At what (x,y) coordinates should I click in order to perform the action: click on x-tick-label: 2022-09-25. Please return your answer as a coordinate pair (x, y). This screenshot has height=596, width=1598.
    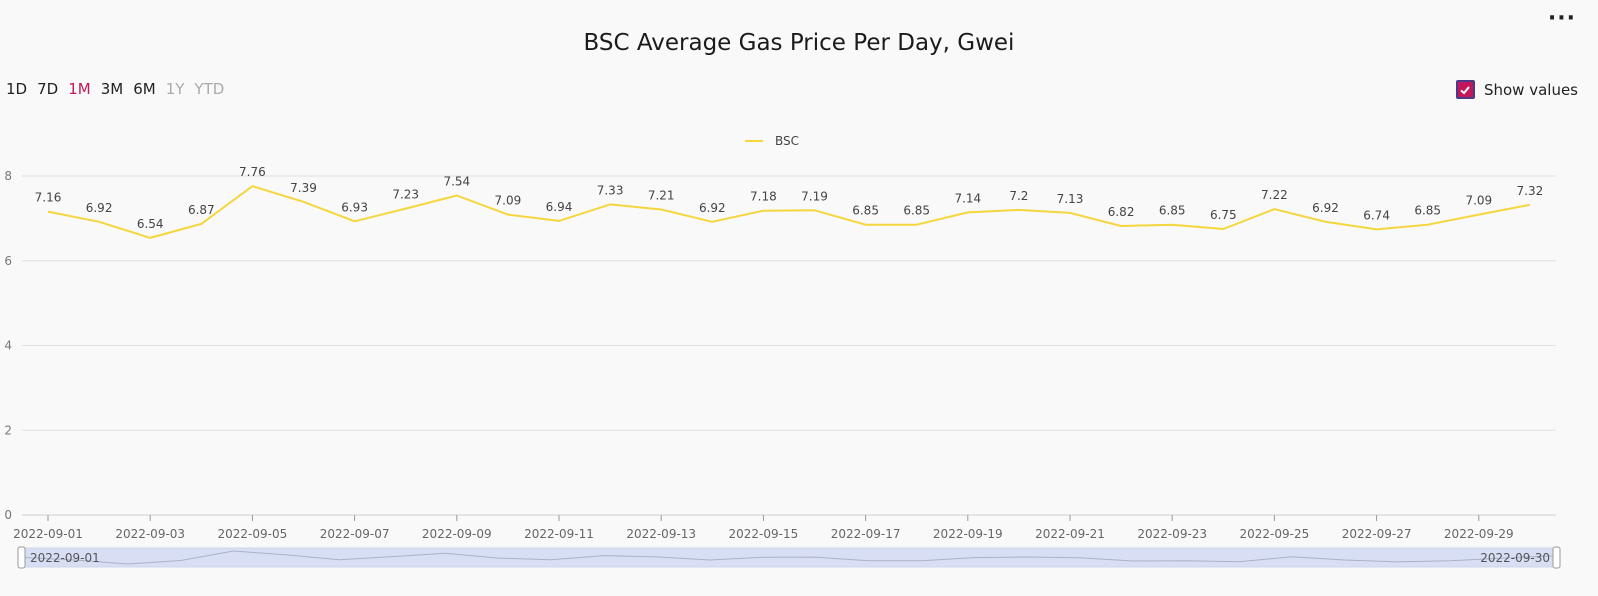
    Looking at the image, I should click on (1275, 534).